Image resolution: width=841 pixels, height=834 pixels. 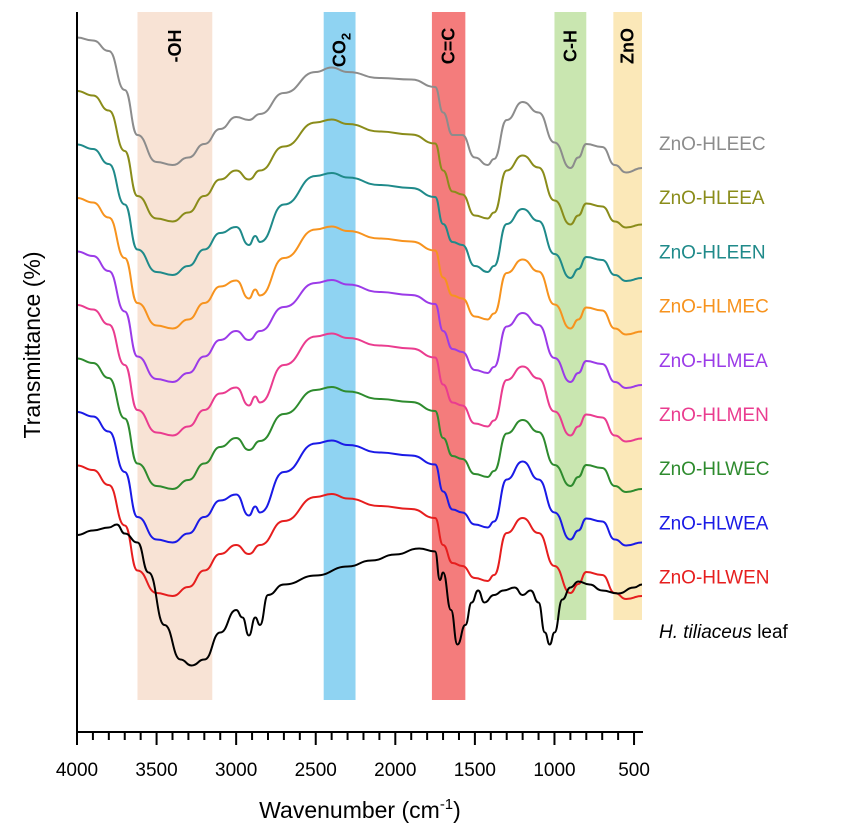 I want to click on band-label-text: C-H, so click(x=570, y=46).